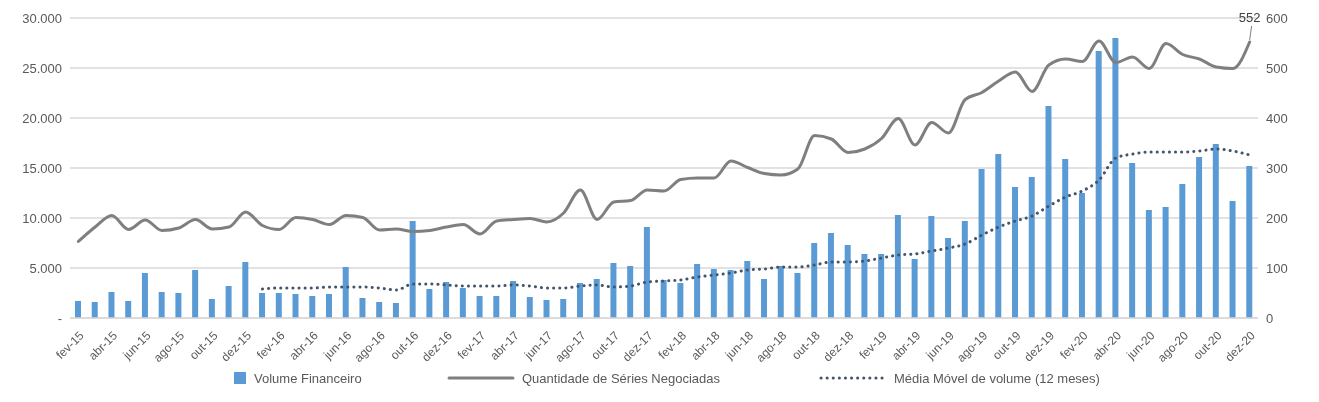 The height and width of the screenshot is (402, 1319). What do you see at coordinates (1277, 68) in the screenshot?
I see `y2-tick-label: 500` at bounding box center [1277, 68].